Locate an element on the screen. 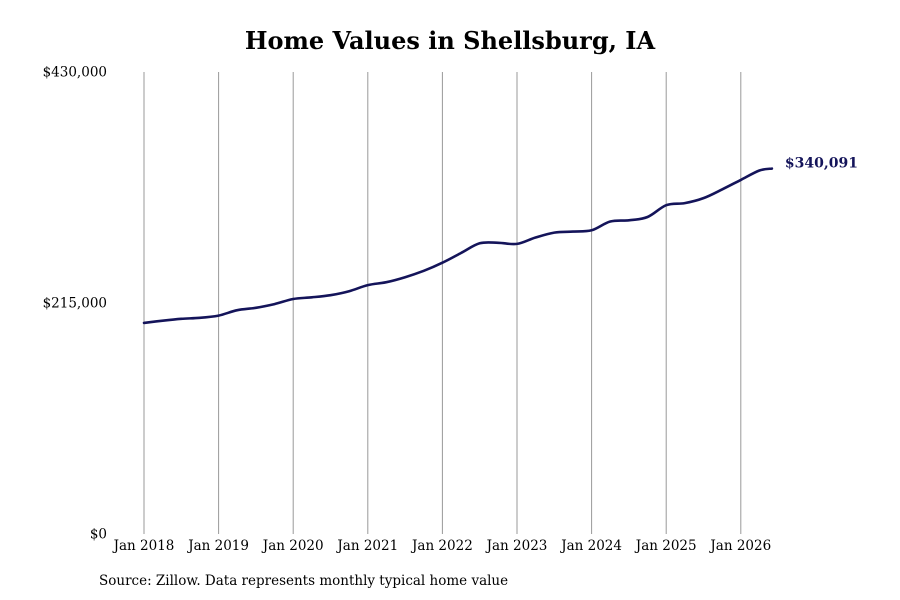 The width and height of the screenshot is (900, 600). x-tick-label: Jan 2020 is located at coordinates (292, 546).